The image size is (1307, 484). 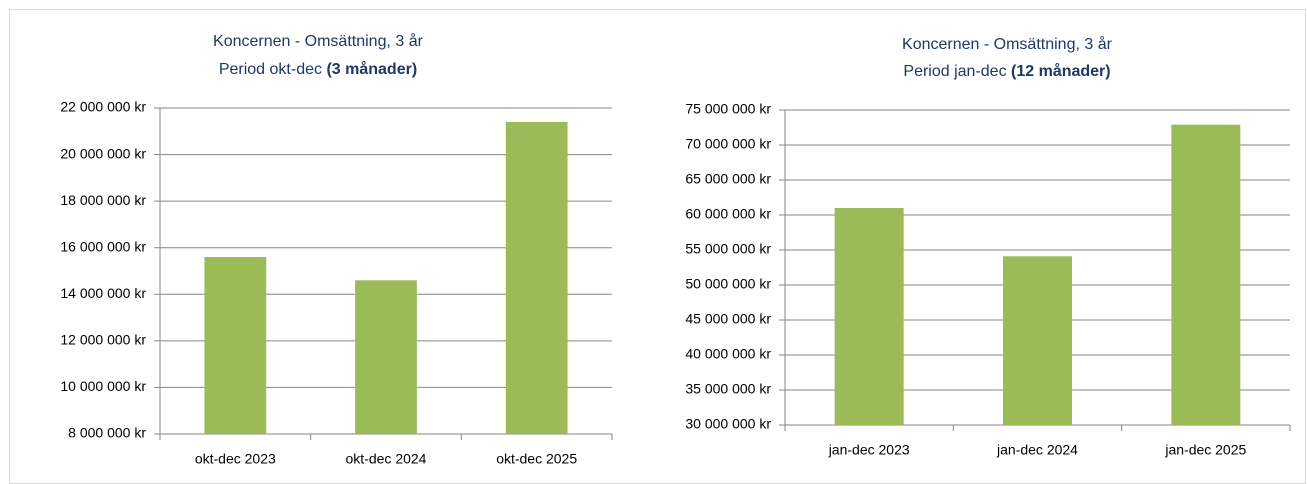 What do you see at coordinates (728, 249) in the screenshot?
I see `y-tick-label: 55 000 000 kr` at bounding box center [728, 249].